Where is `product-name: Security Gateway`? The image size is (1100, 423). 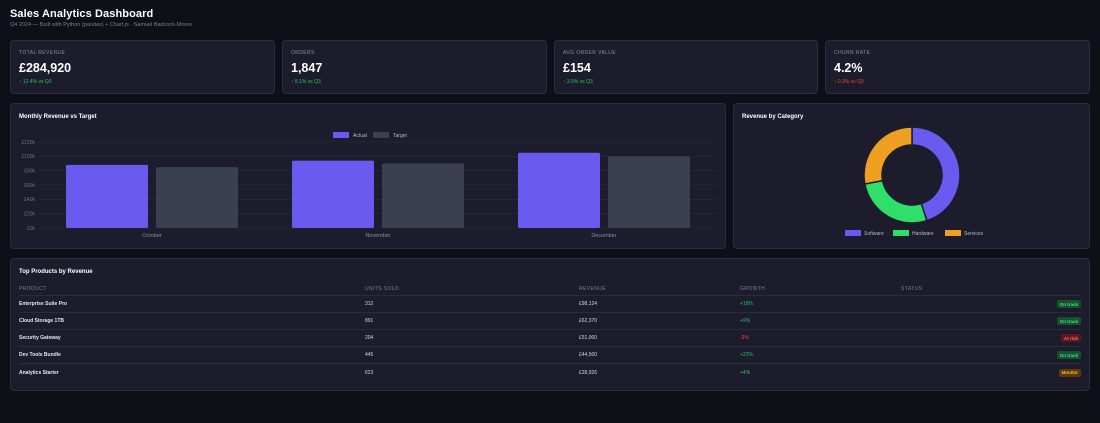 product-name: Security Gateway is located at coordinates (40, 338).